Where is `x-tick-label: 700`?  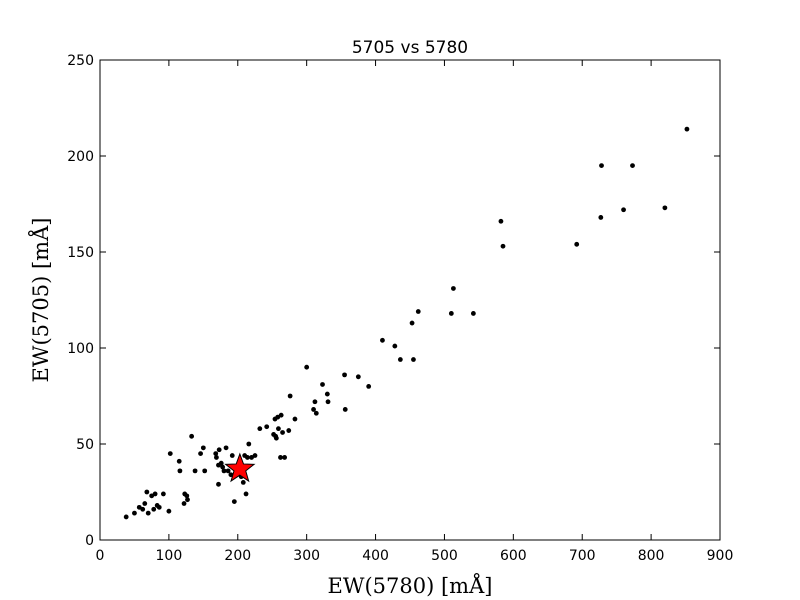 x-tick-label: 700 is located at coordinates (582, 556).